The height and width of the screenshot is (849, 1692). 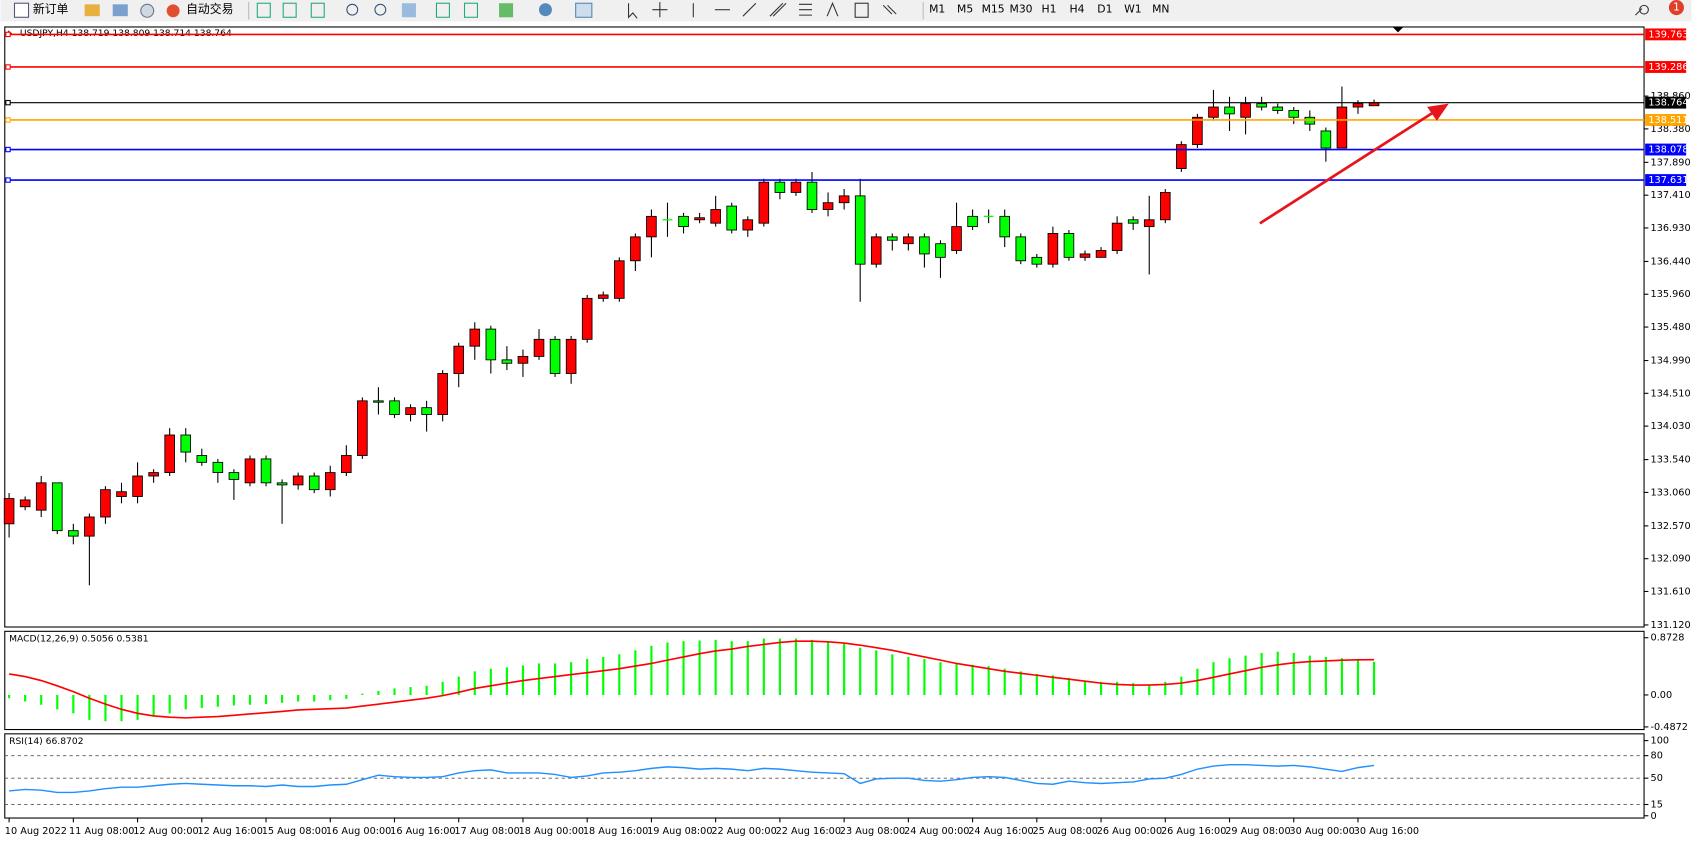 What do you see at coordinates (1642, 10) in the screenshot?
I see `search` at bounding box center [1642, 10].